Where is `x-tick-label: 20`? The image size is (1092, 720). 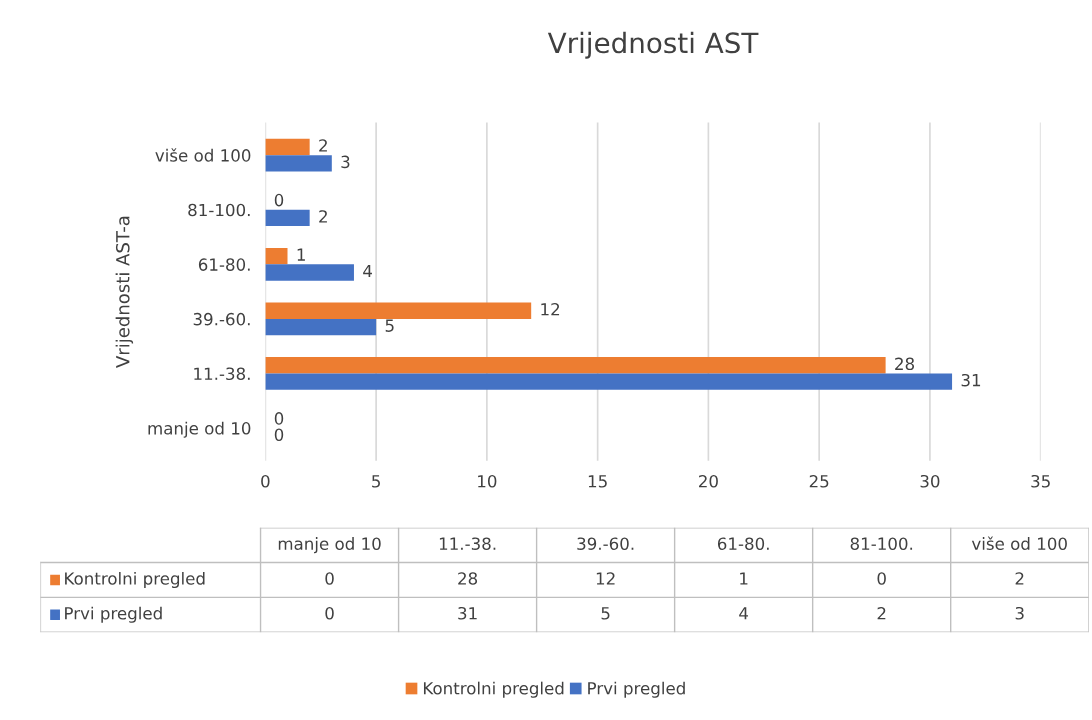
x-tick-label: 20 is located at coordinates (708, 481).